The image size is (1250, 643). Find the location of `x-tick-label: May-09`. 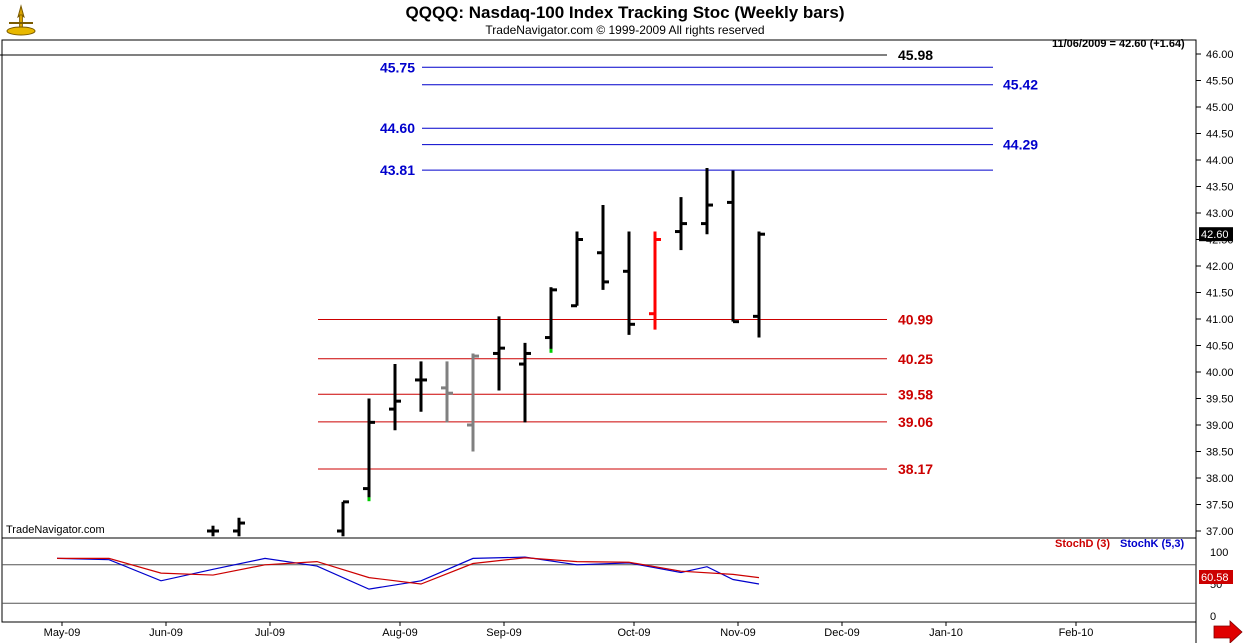

x-tick-label: May-09 is located at coordinates (62, 633).